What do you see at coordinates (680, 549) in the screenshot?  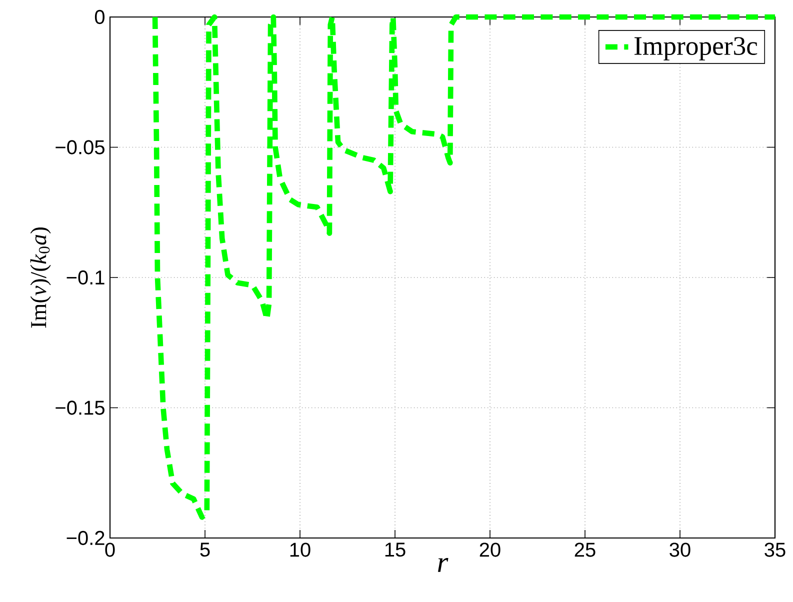 I see `x-tick-label: 30` at bounding box center [680, 549].